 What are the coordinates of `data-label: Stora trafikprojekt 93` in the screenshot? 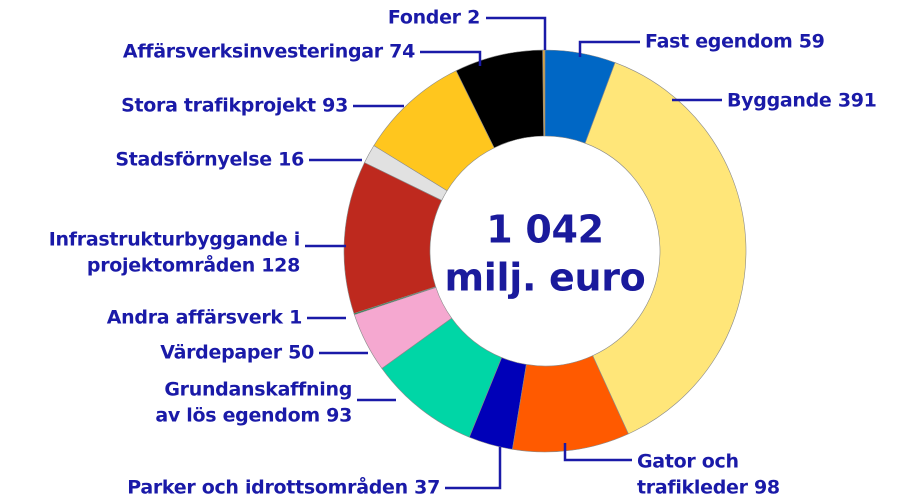 It's located at (234, 106).